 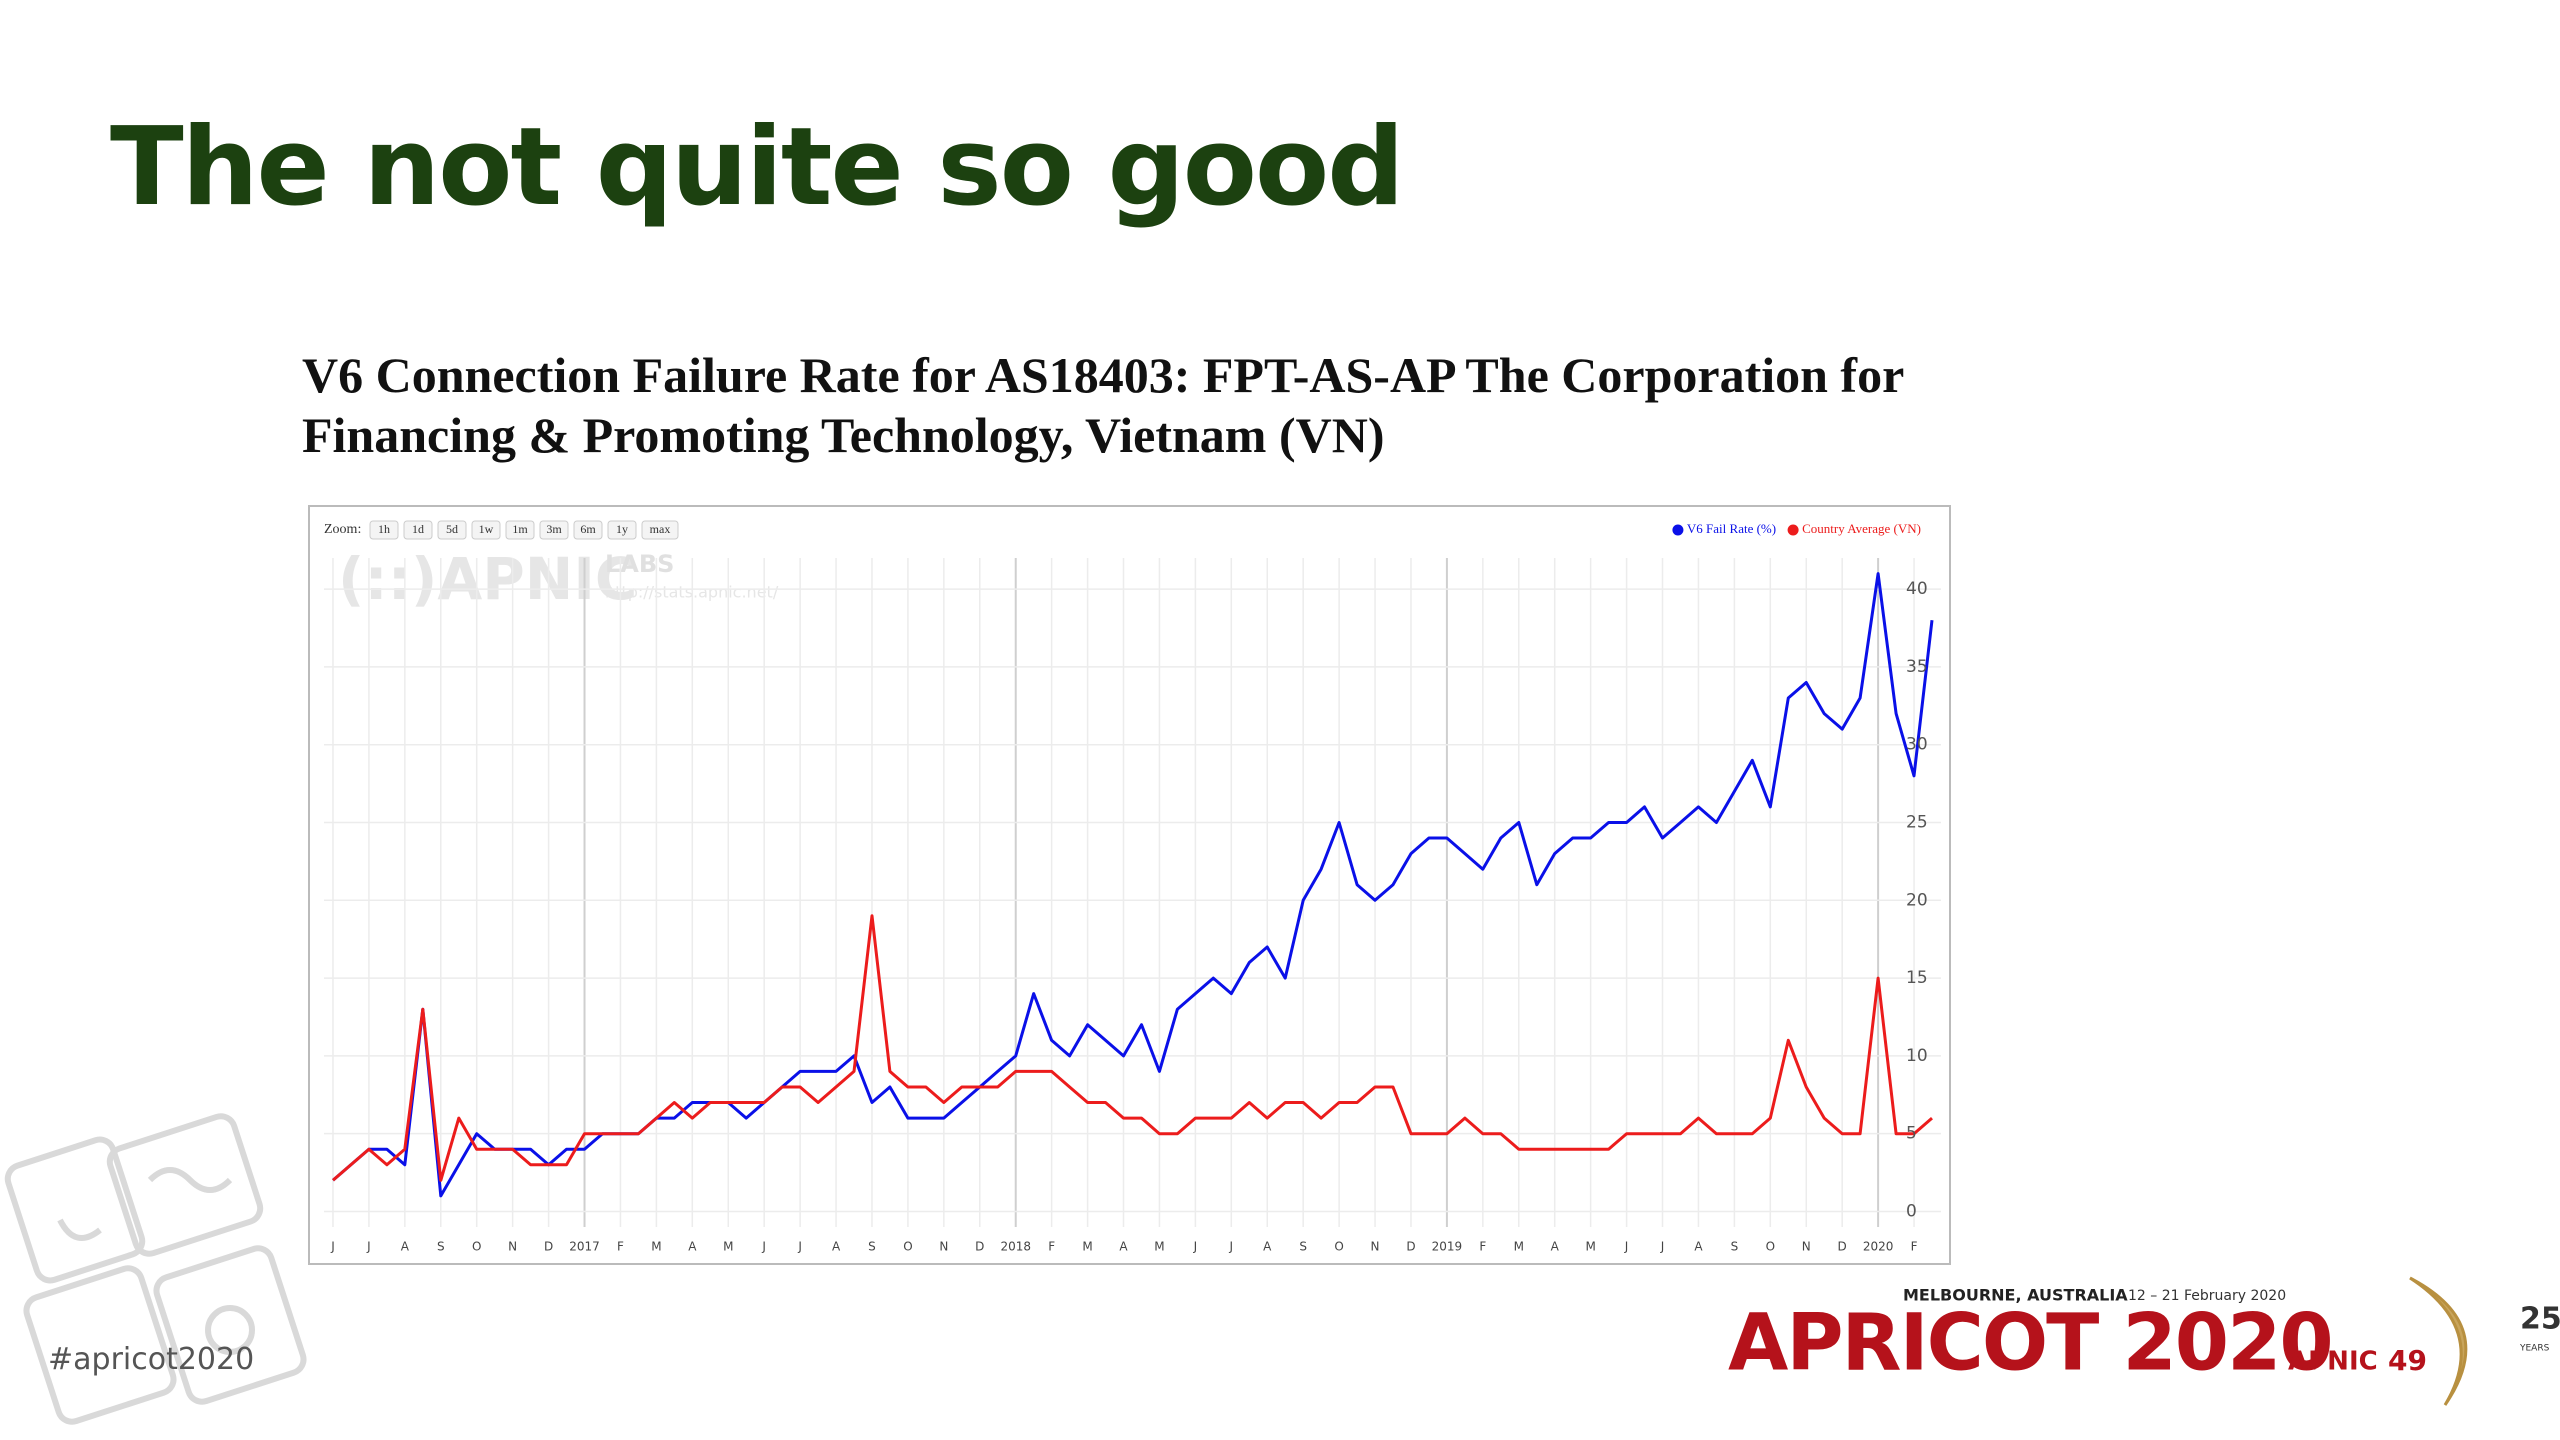 I want to click on x-tick-label: 2017, so click(x=584, y=1247).